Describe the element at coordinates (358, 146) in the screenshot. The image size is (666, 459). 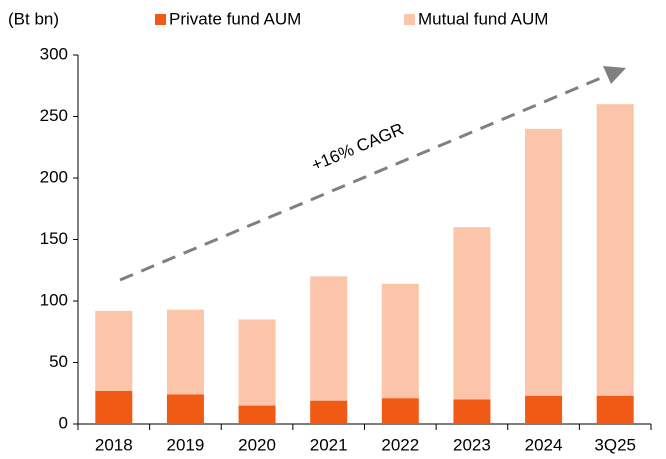
I see `annotation: +16% CAGR` at that location.